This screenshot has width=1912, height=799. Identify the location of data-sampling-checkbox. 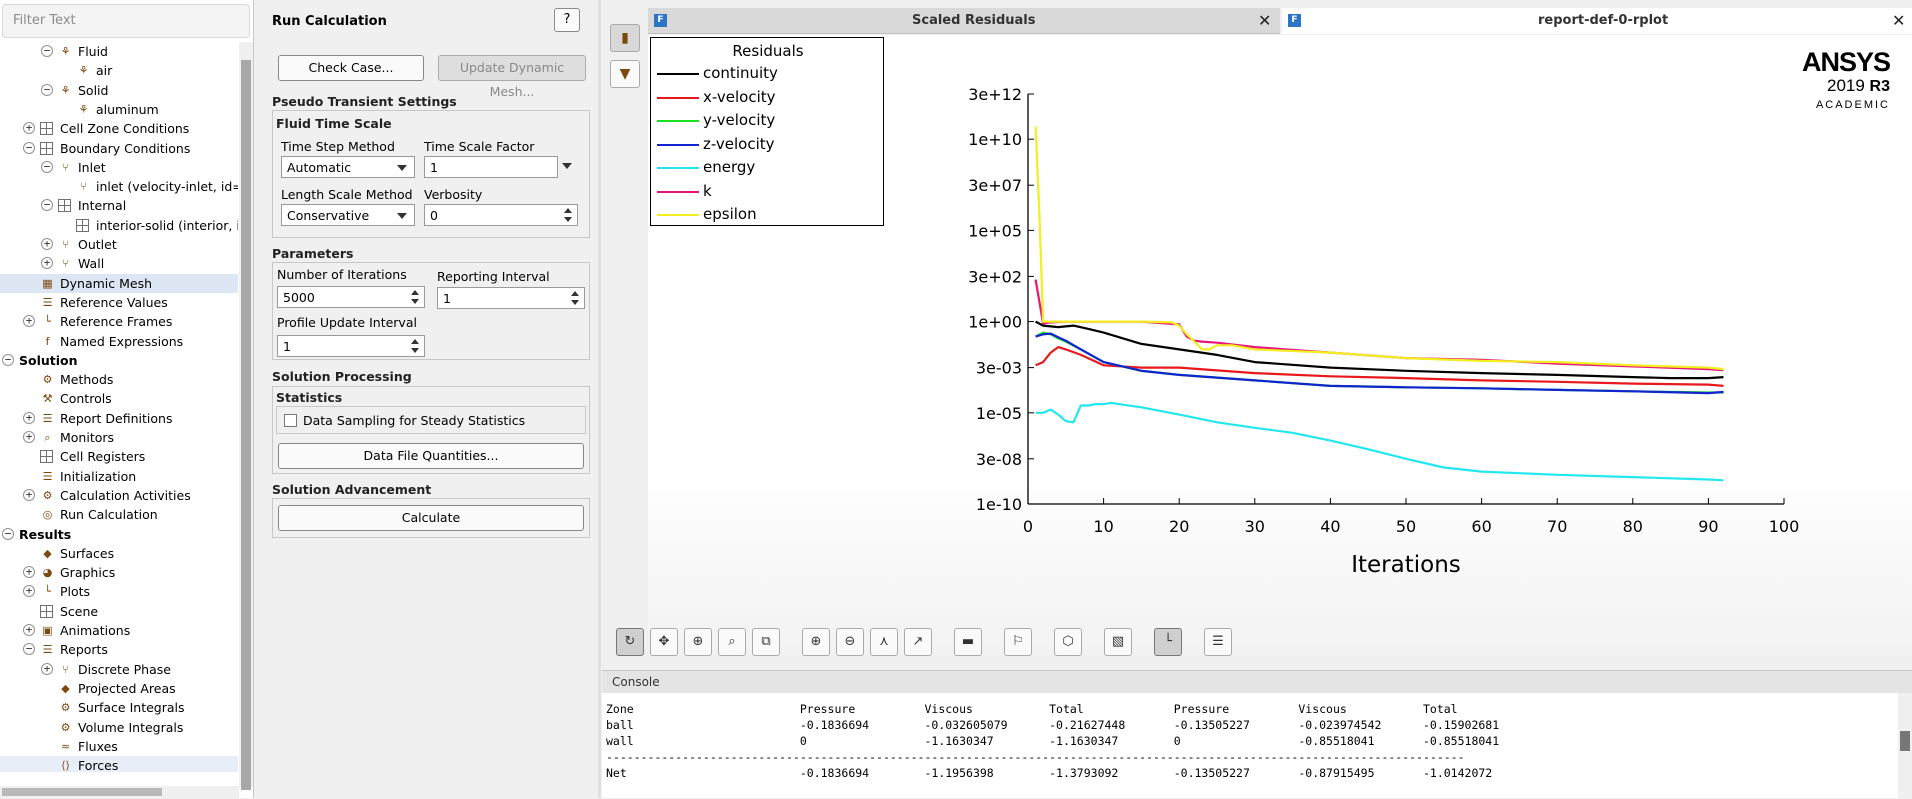
(290, 420).